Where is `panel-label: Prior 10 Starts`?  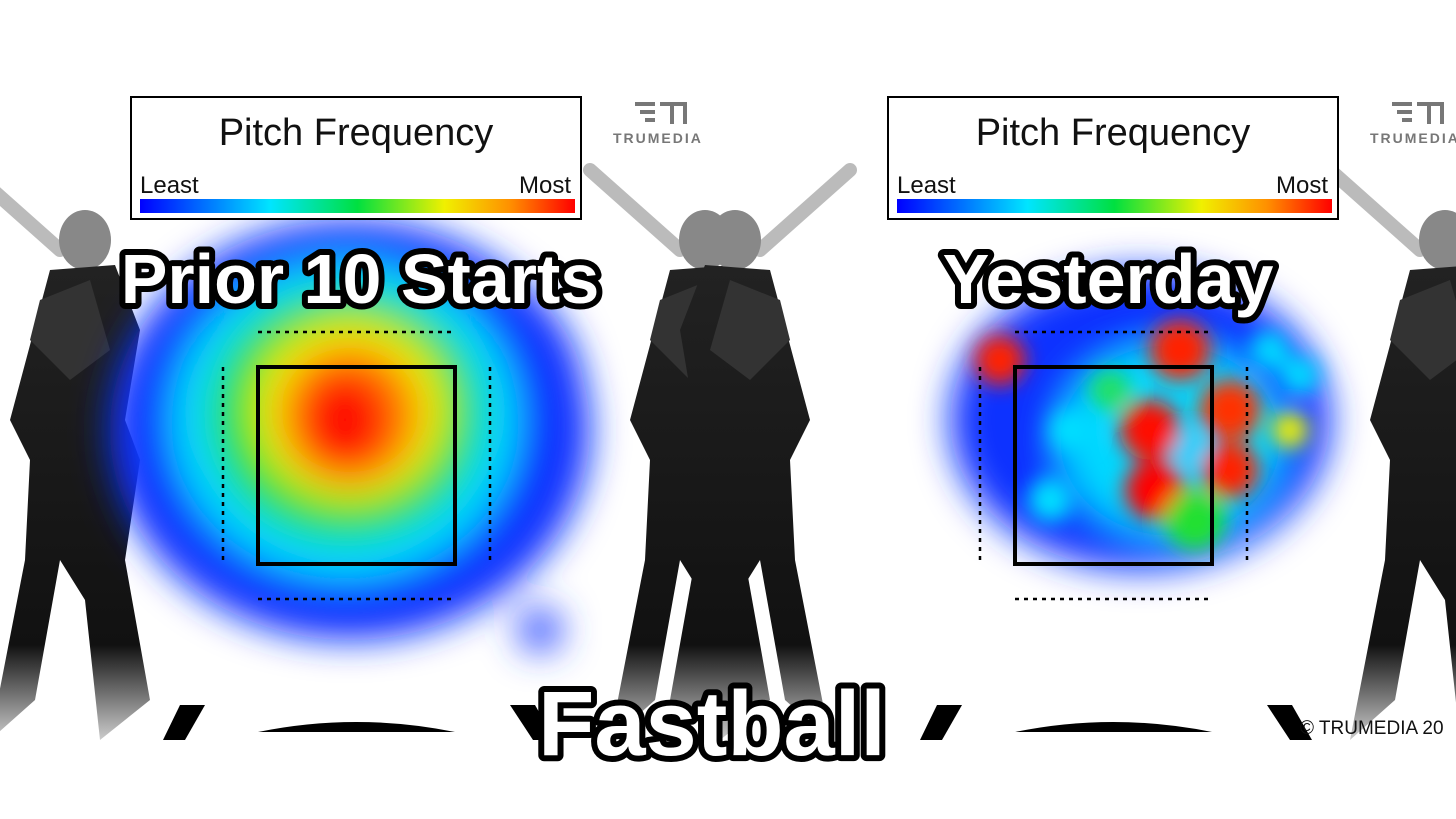
panel-label: Prior 10 Starts is located at coordinates (360, 279).